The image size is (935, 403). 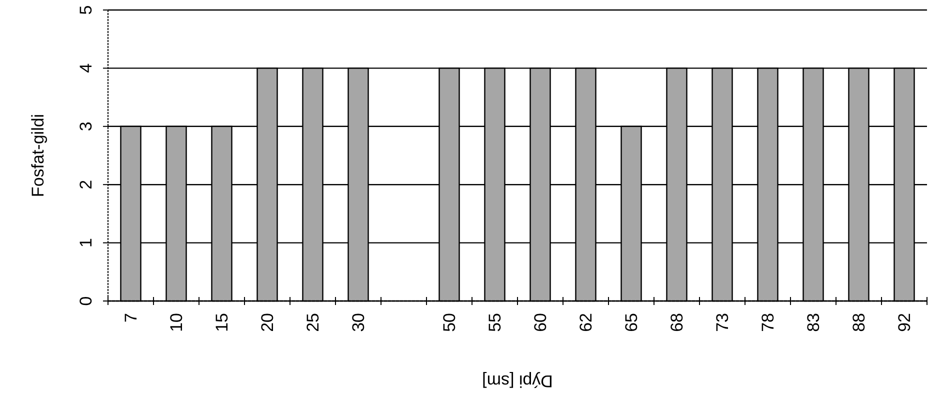 What do you see at coordinates (449, 322) in the screenshot?
I see `x-tick-label: 50` at bounding box center [449, 322].